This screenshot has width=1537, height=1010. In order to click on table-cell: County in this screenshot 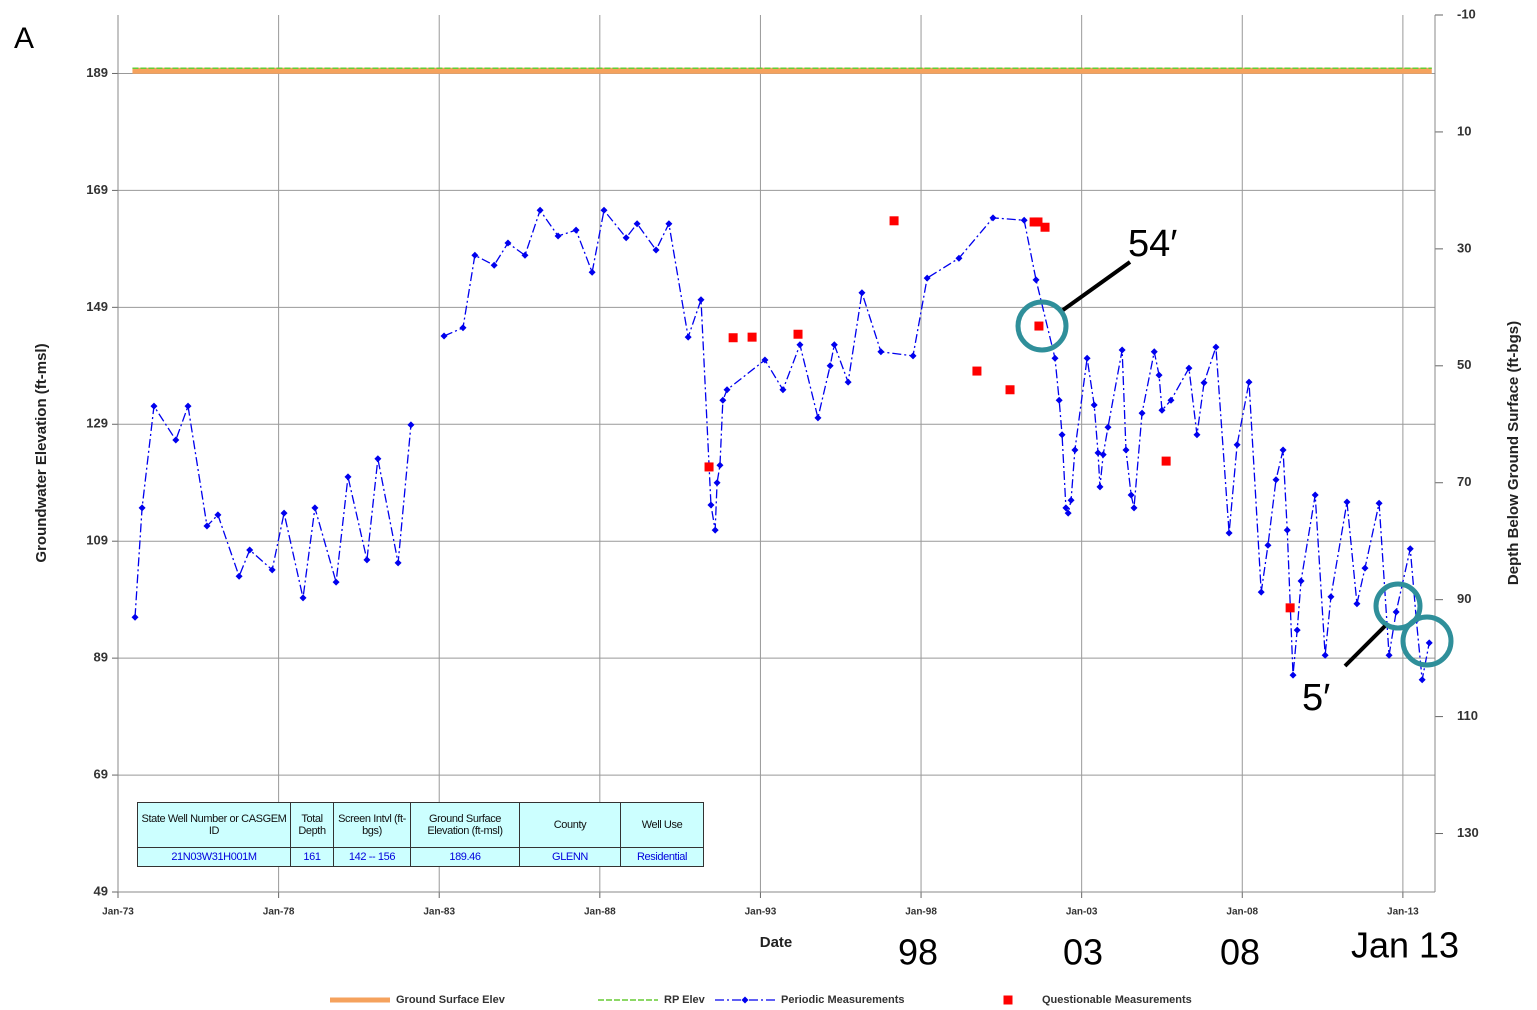, I will do `click(570, 825)`.